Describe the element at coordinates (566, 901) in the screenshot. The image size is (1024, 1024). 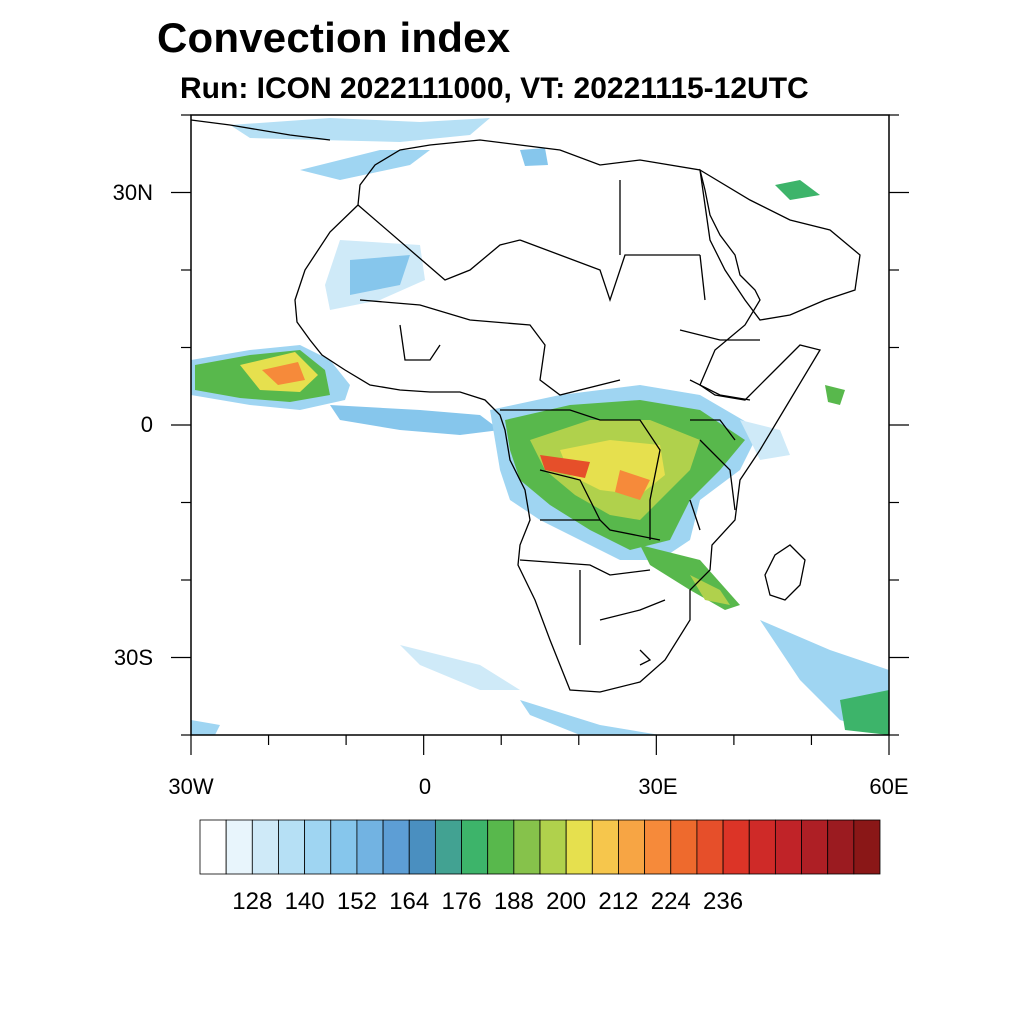
I see `colorbar-tick-label: 200` at that location.